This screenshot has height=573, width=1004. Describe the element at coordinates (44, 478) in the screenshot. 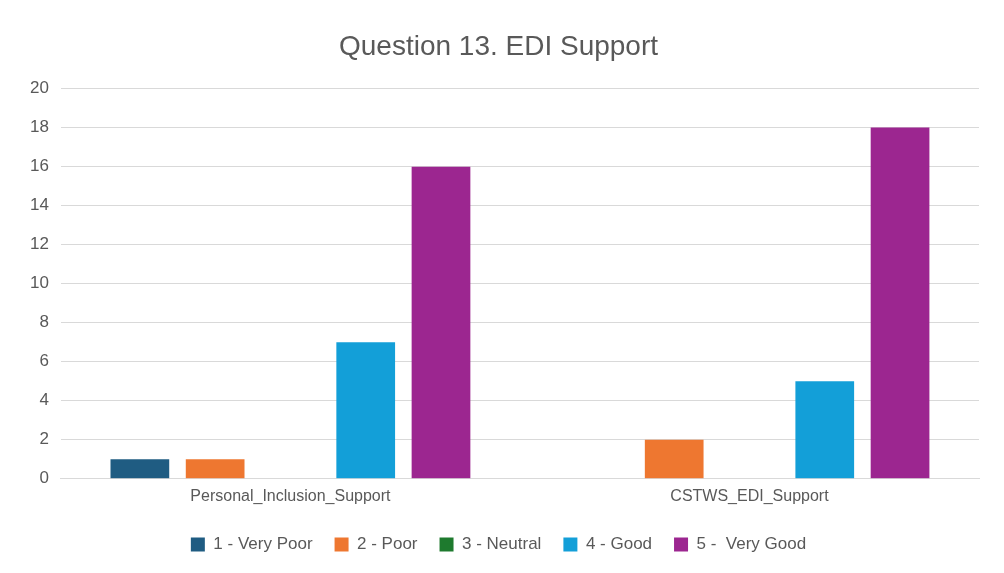

I see `y-tick-label: 0` at that location.